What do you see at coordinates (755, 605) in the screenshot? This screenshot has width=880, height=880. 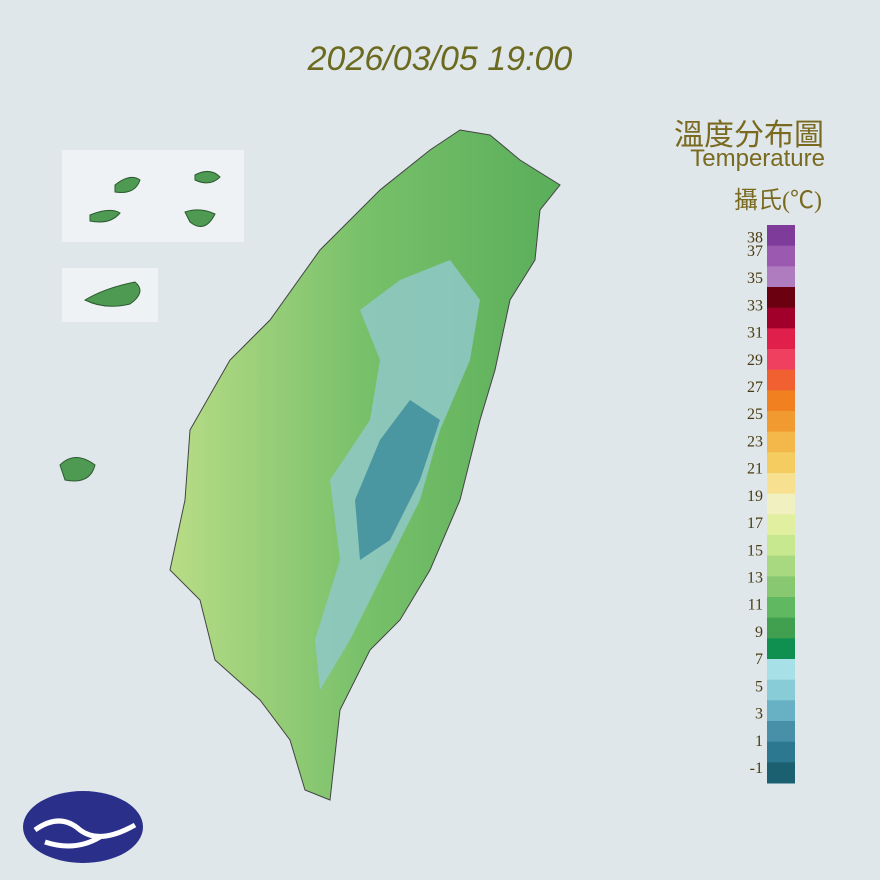 I see `legend-label: 11` at bounding box center [755, 605].